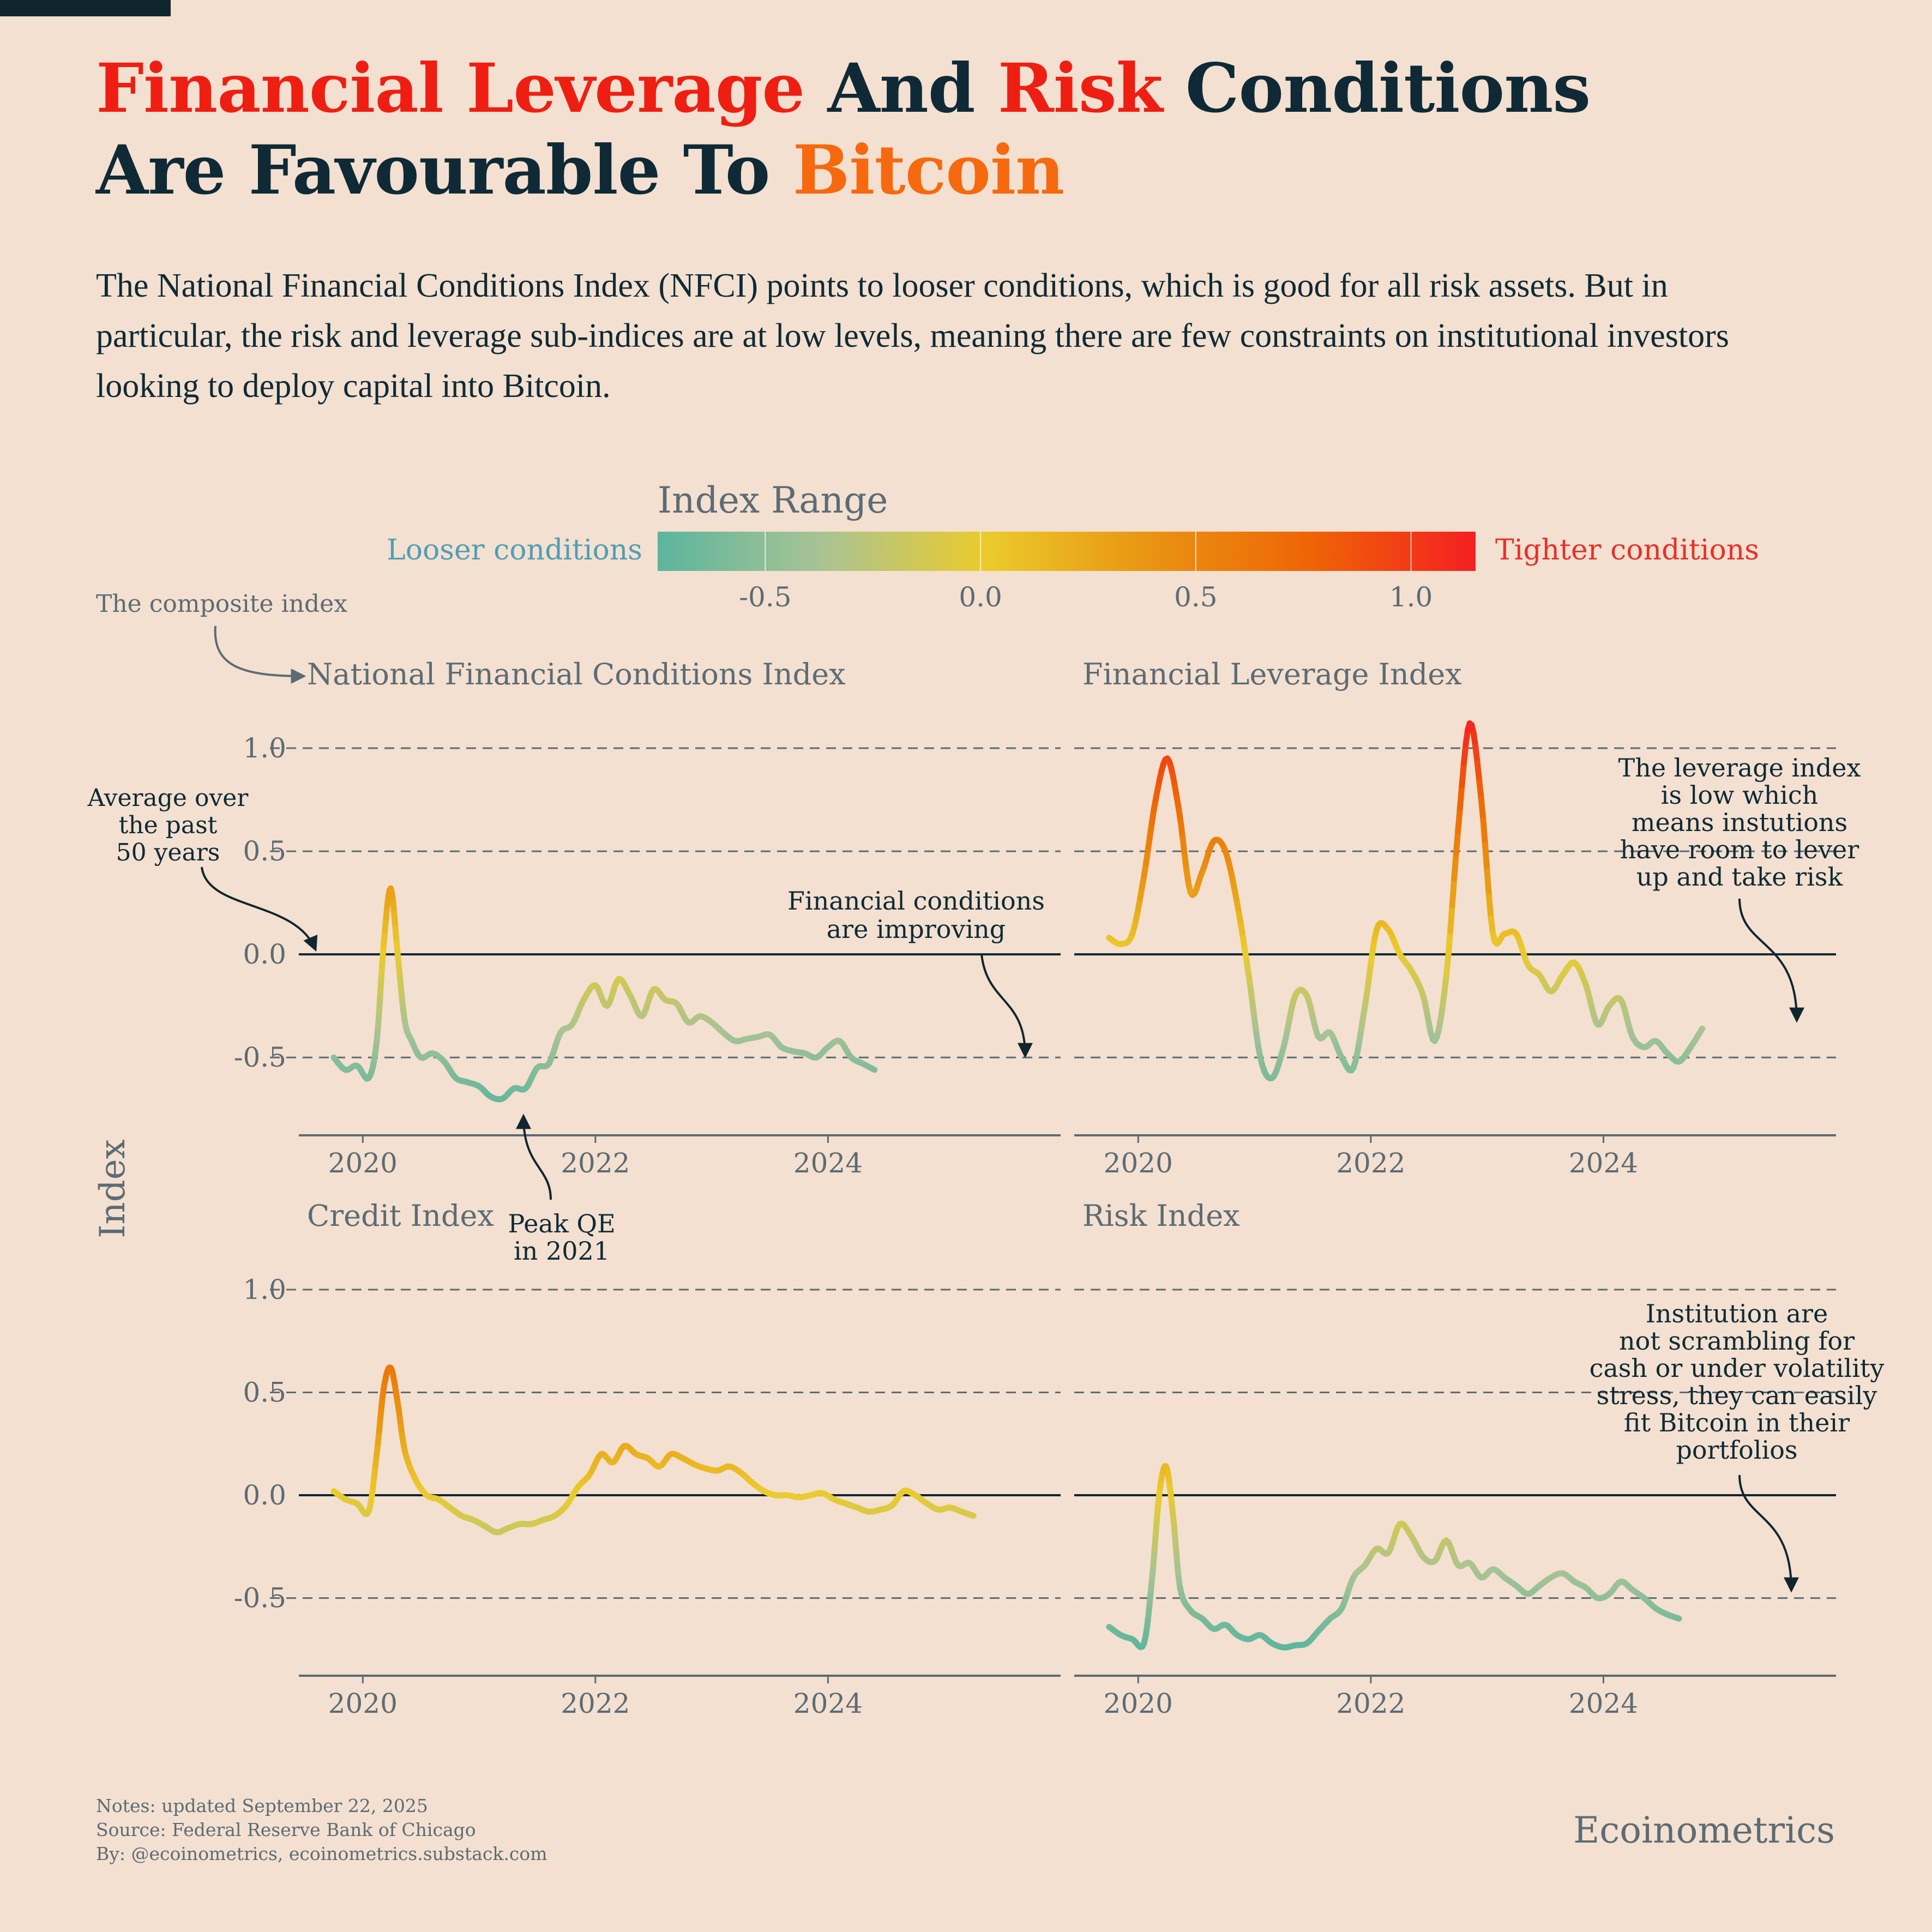 The width and height of the screenshot is (1932, 1932). What do you see at coordinates (1455, 1459) in the screenshot?
I see `panel-risk: Risk Index 2020 2022 2024` at bounding box center [1455, 1459].